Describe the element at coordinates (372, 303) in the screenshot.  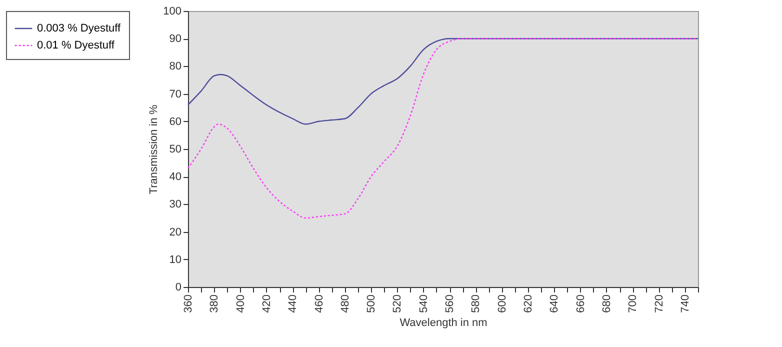
I see `x-tick-label: 500` at that location.